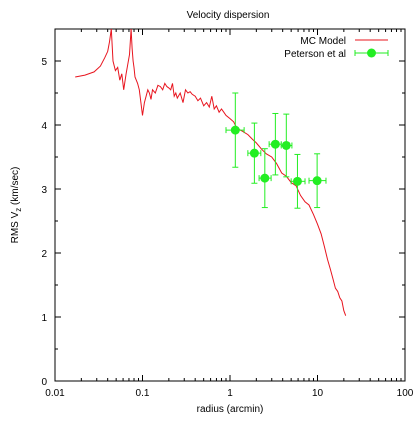 The width and height of the screenshot is (418, 424). What do you see at coordinates (230, 393) in the screenshot?
I see `x-tick-label: 1` at bounding box center [230, 393].